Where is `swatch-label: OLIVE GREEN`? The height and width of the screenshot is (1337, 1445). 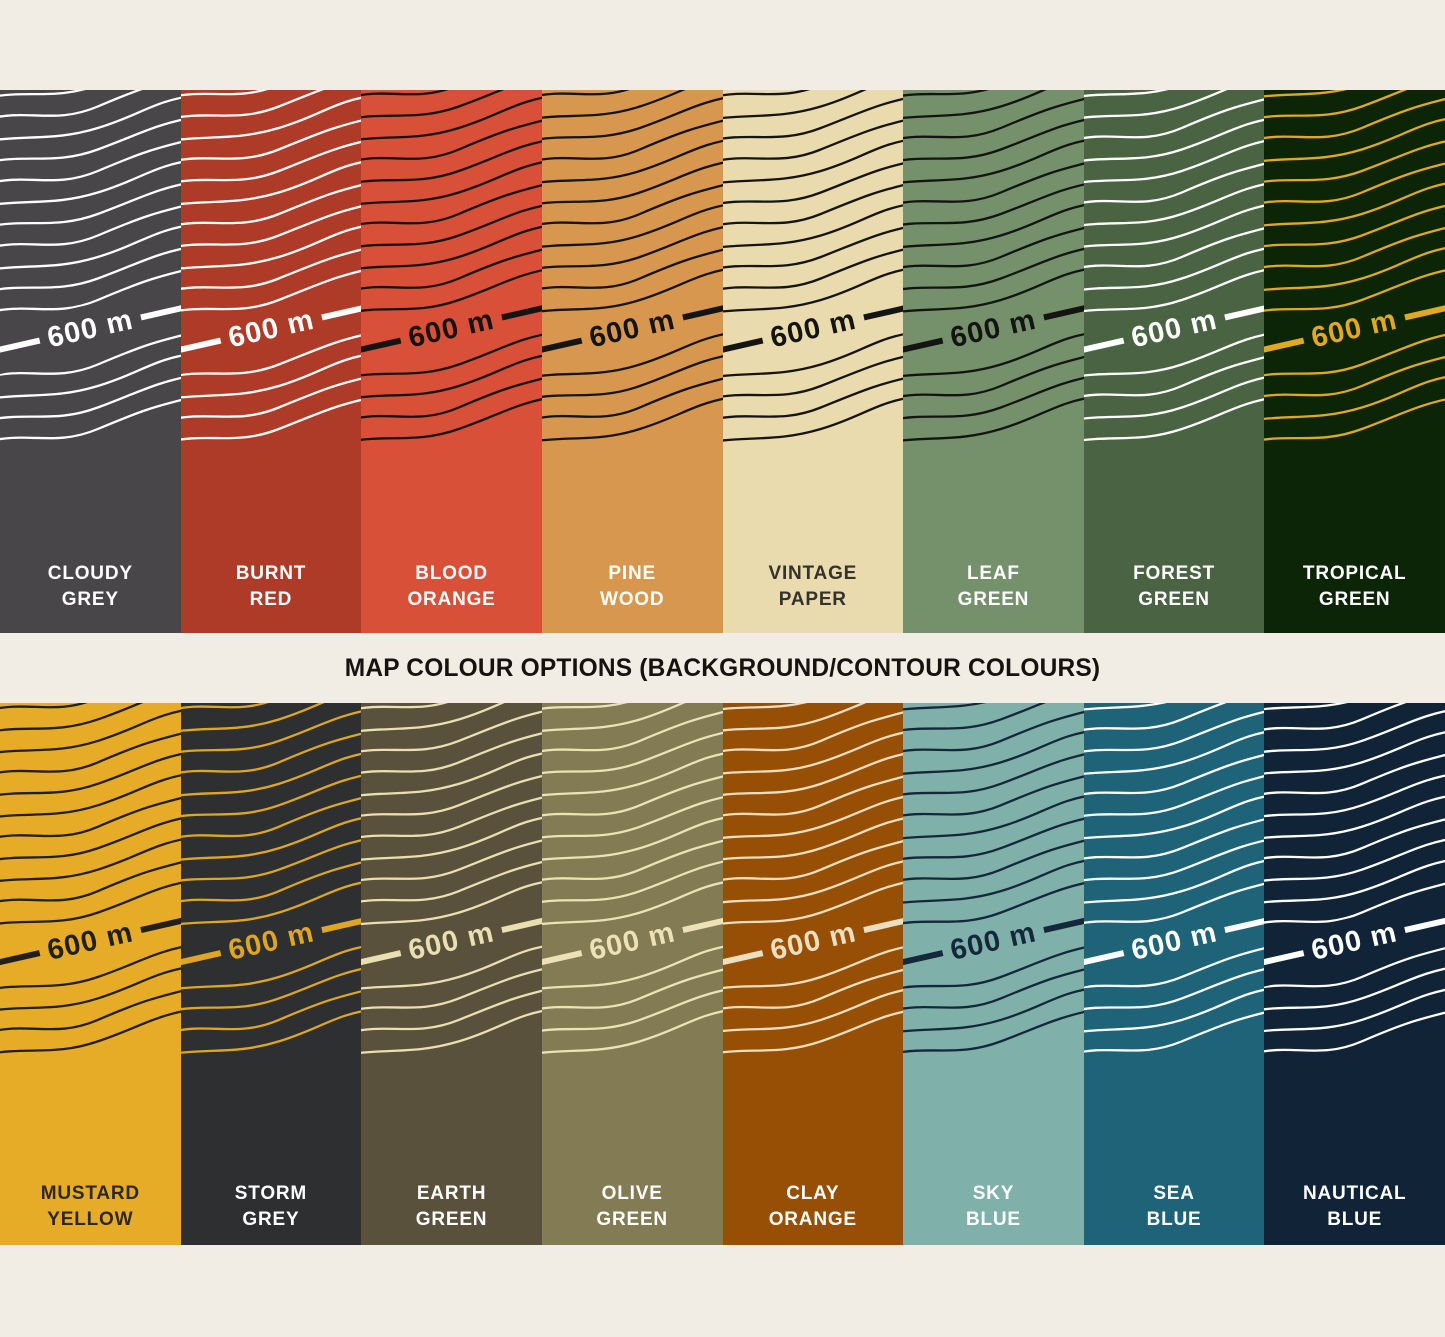 swatch-label: OLIVE GREEN is located at coordinates (632, 1206).